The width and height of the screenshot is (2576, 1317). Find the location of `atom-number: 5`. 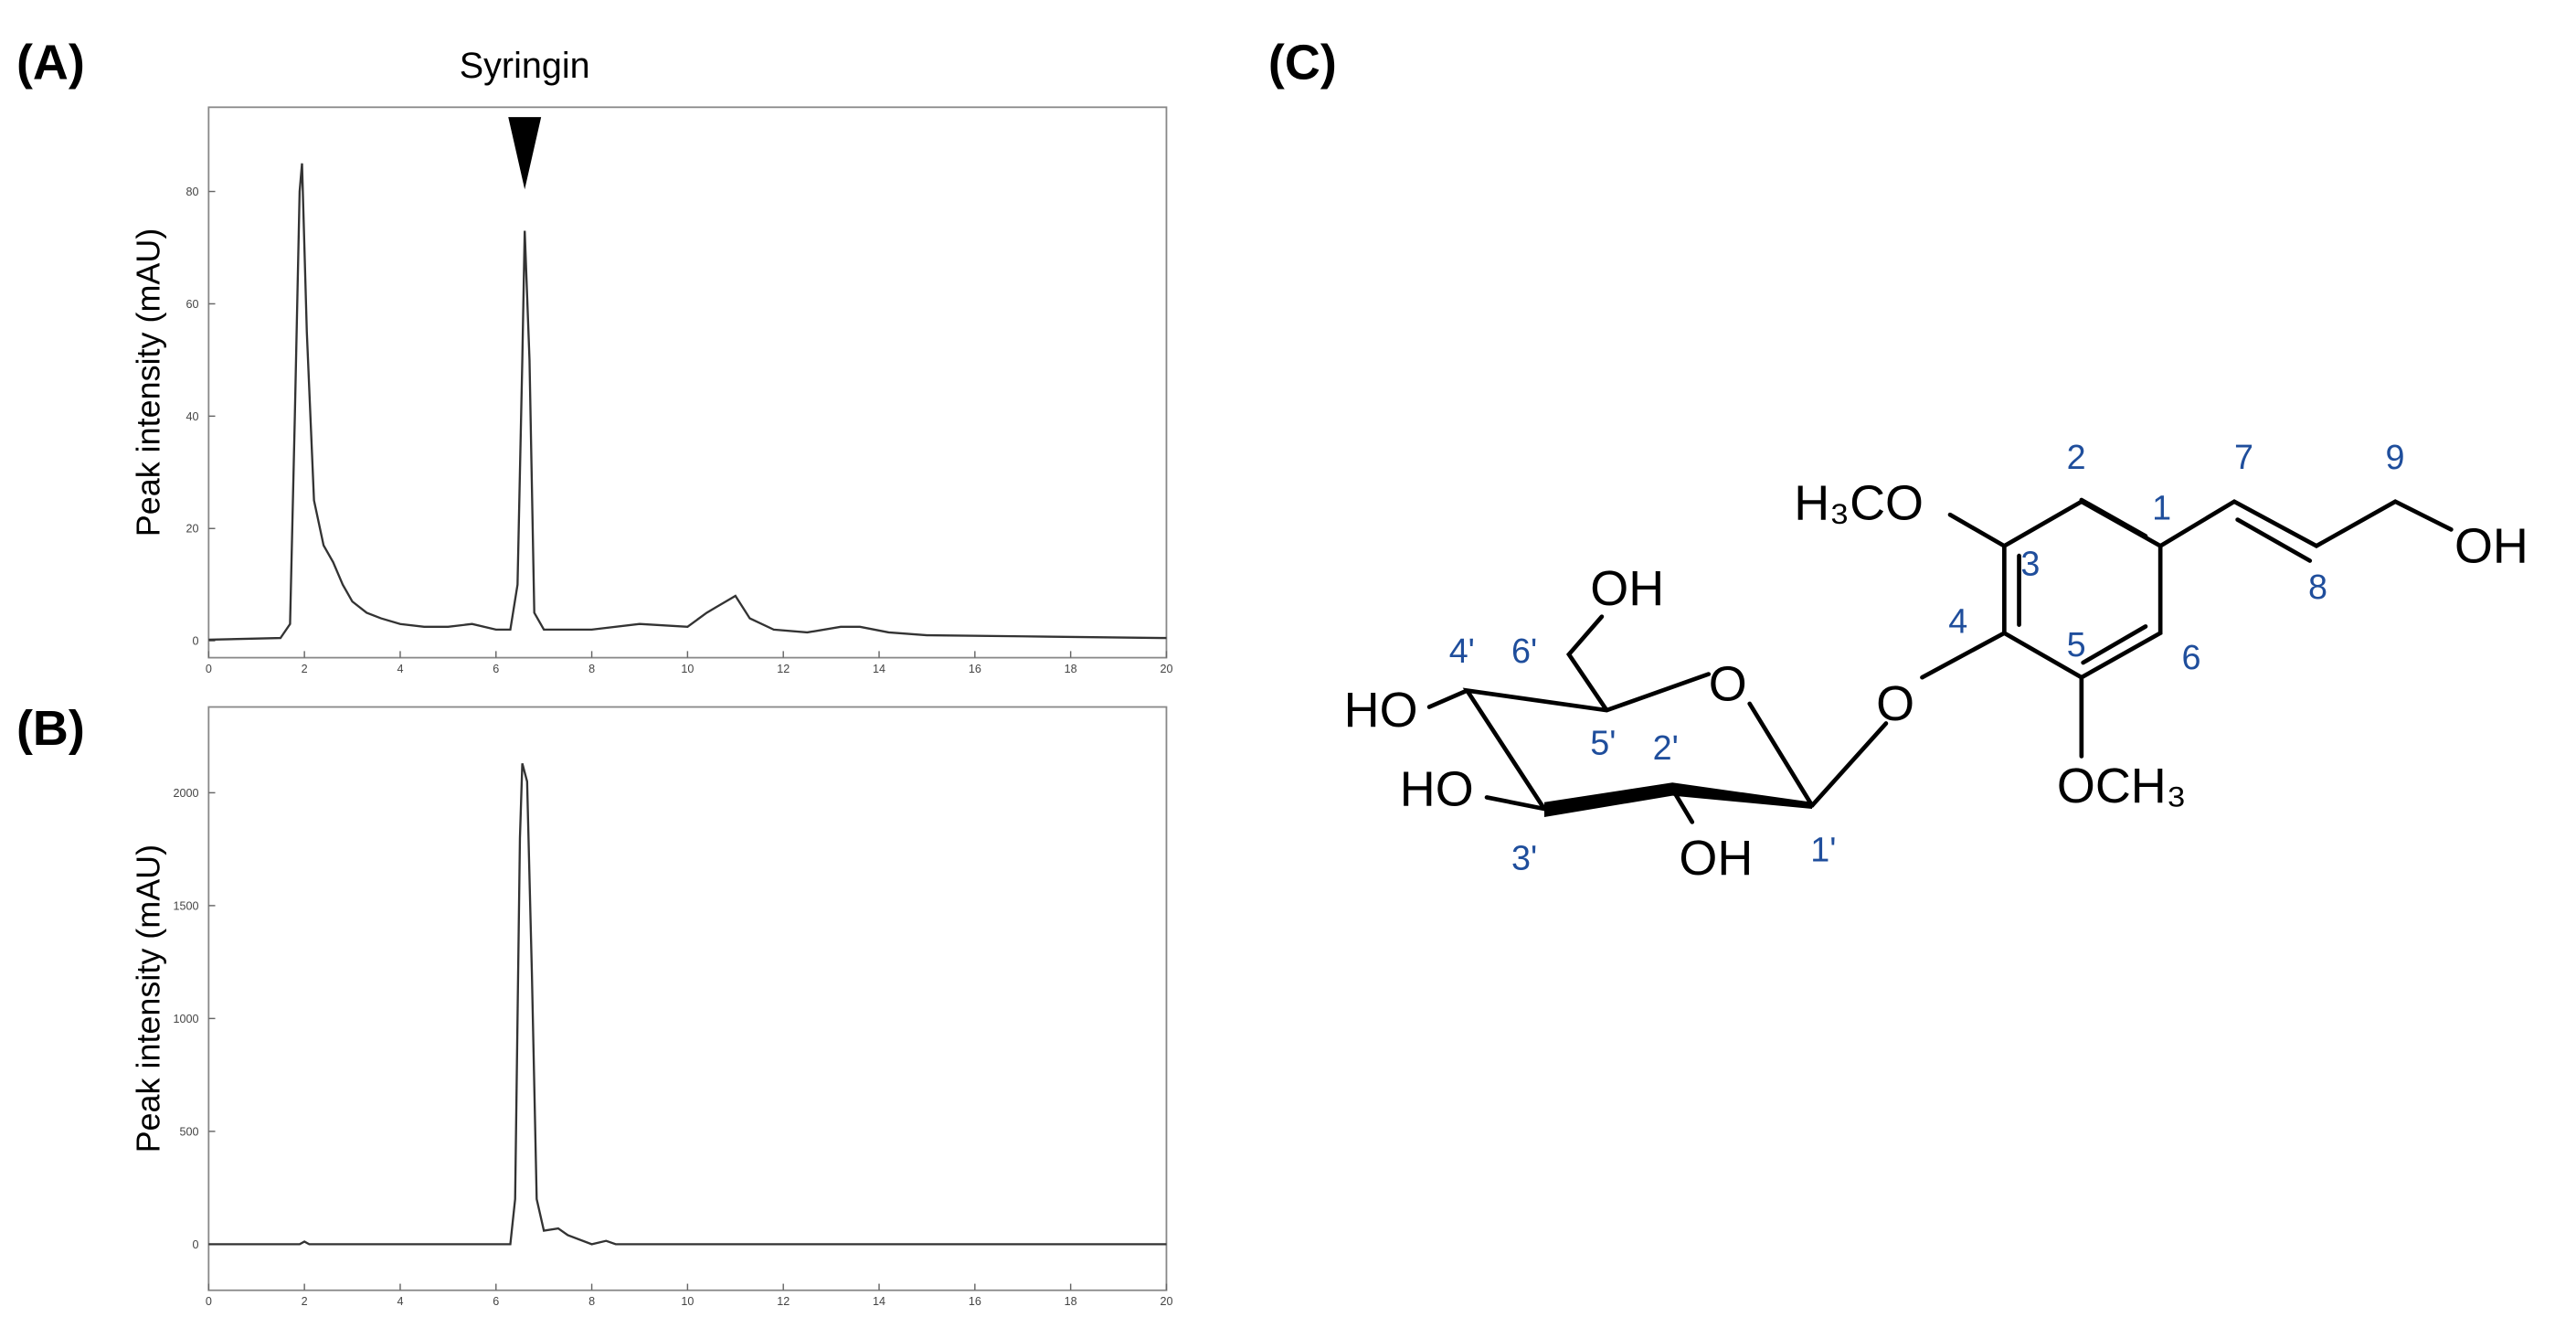

atom-number: 5 is located at coordinates (2076, 645).